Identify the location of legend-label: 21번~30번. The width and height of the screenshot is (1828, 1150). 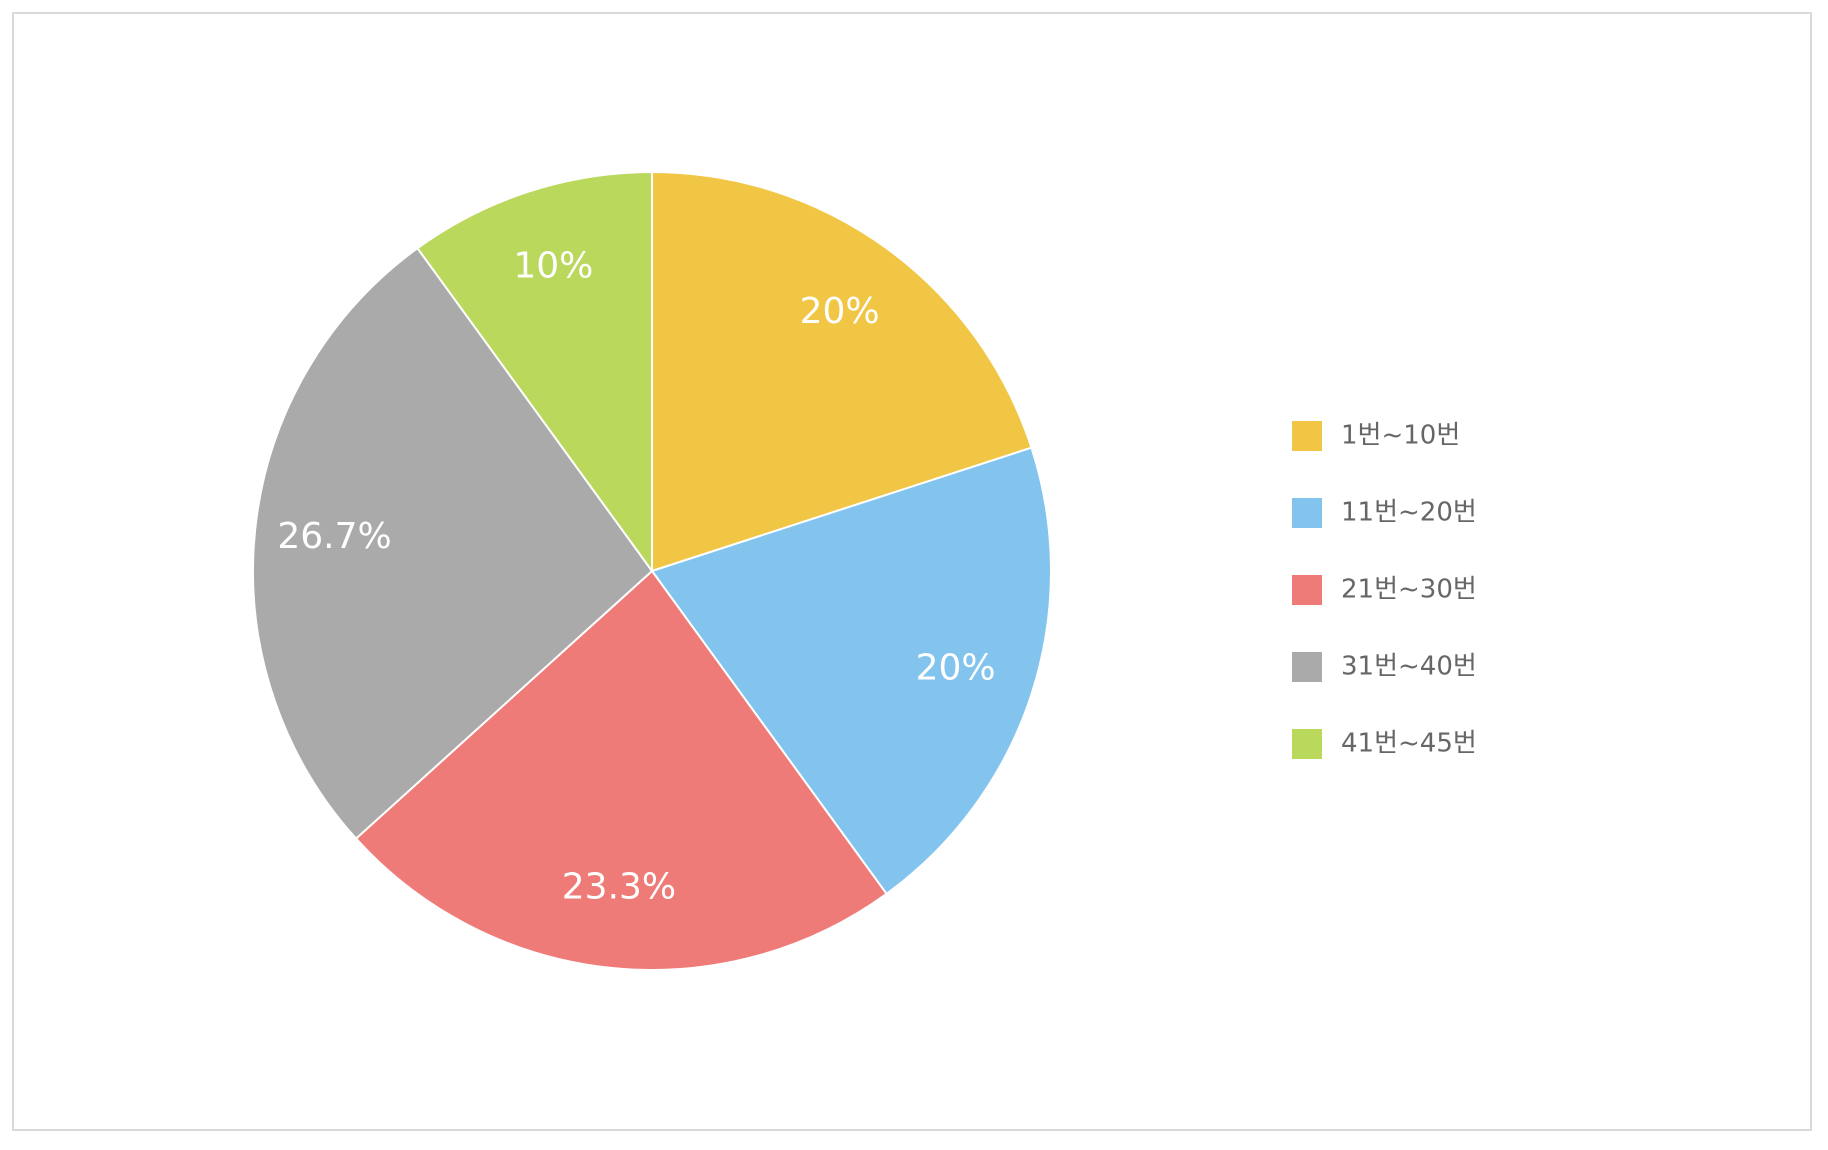
(1409, 590).